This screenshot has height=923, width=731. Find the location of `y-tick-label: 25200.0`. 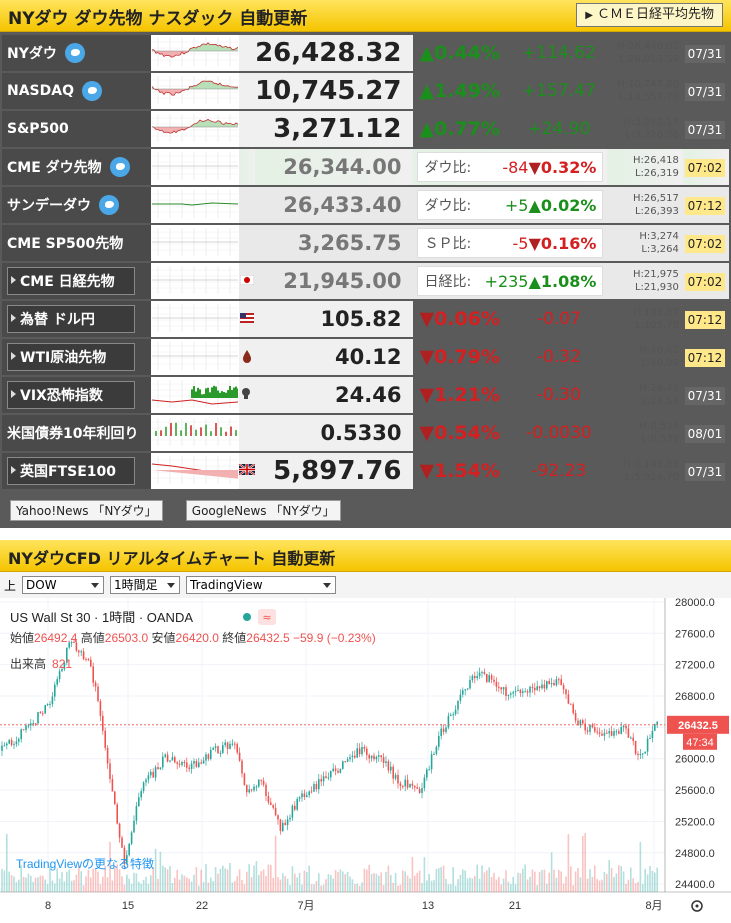

y-tick-label: 25200.0 is located at coordinates (695, 822).